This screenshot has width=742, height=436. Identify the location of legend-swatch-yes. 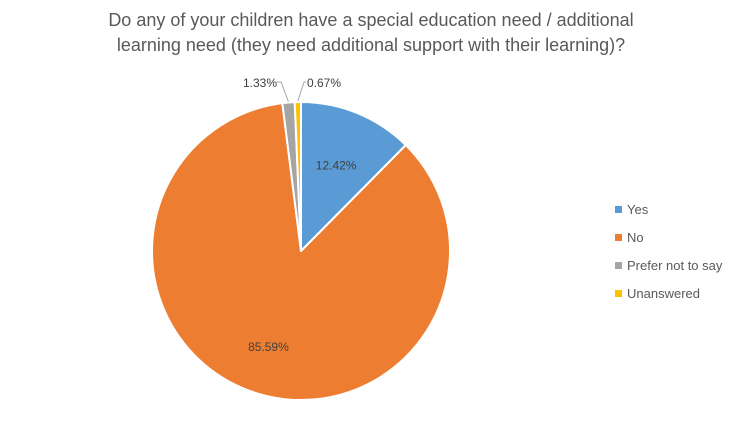
(618, 209).